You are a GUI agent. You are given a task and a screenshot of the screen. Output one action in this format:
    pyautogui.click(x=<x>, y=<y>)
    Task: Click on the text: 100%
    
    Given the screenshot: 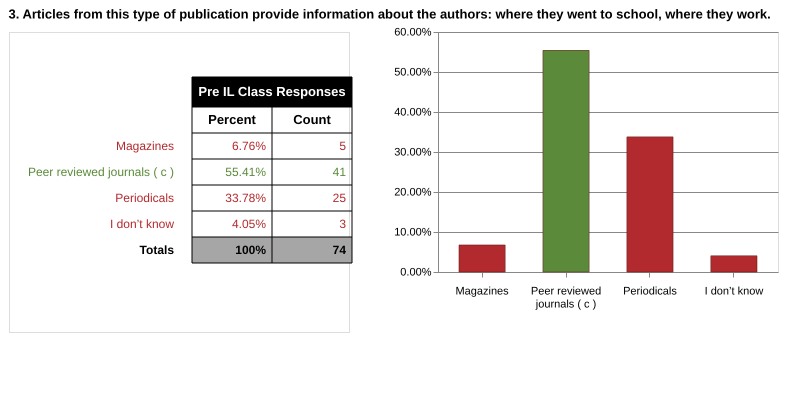 What is the action you would take?
    pyautogui.click(x=250, y=250)
    